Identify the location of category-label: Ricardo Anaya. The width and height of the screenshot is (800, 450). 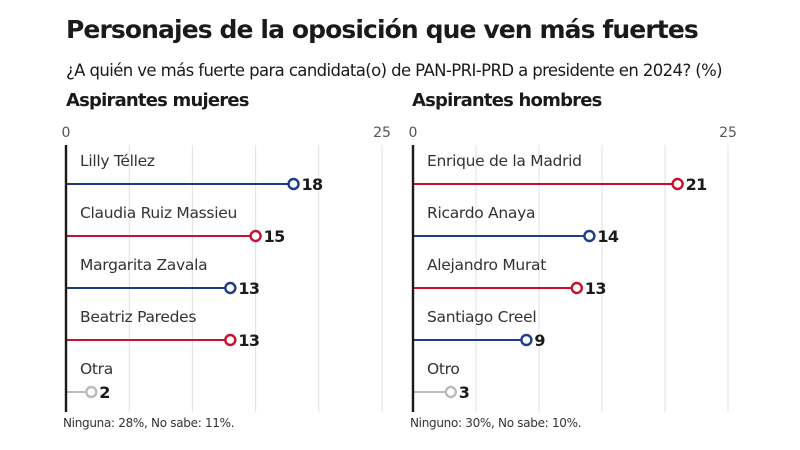
(481, 213).